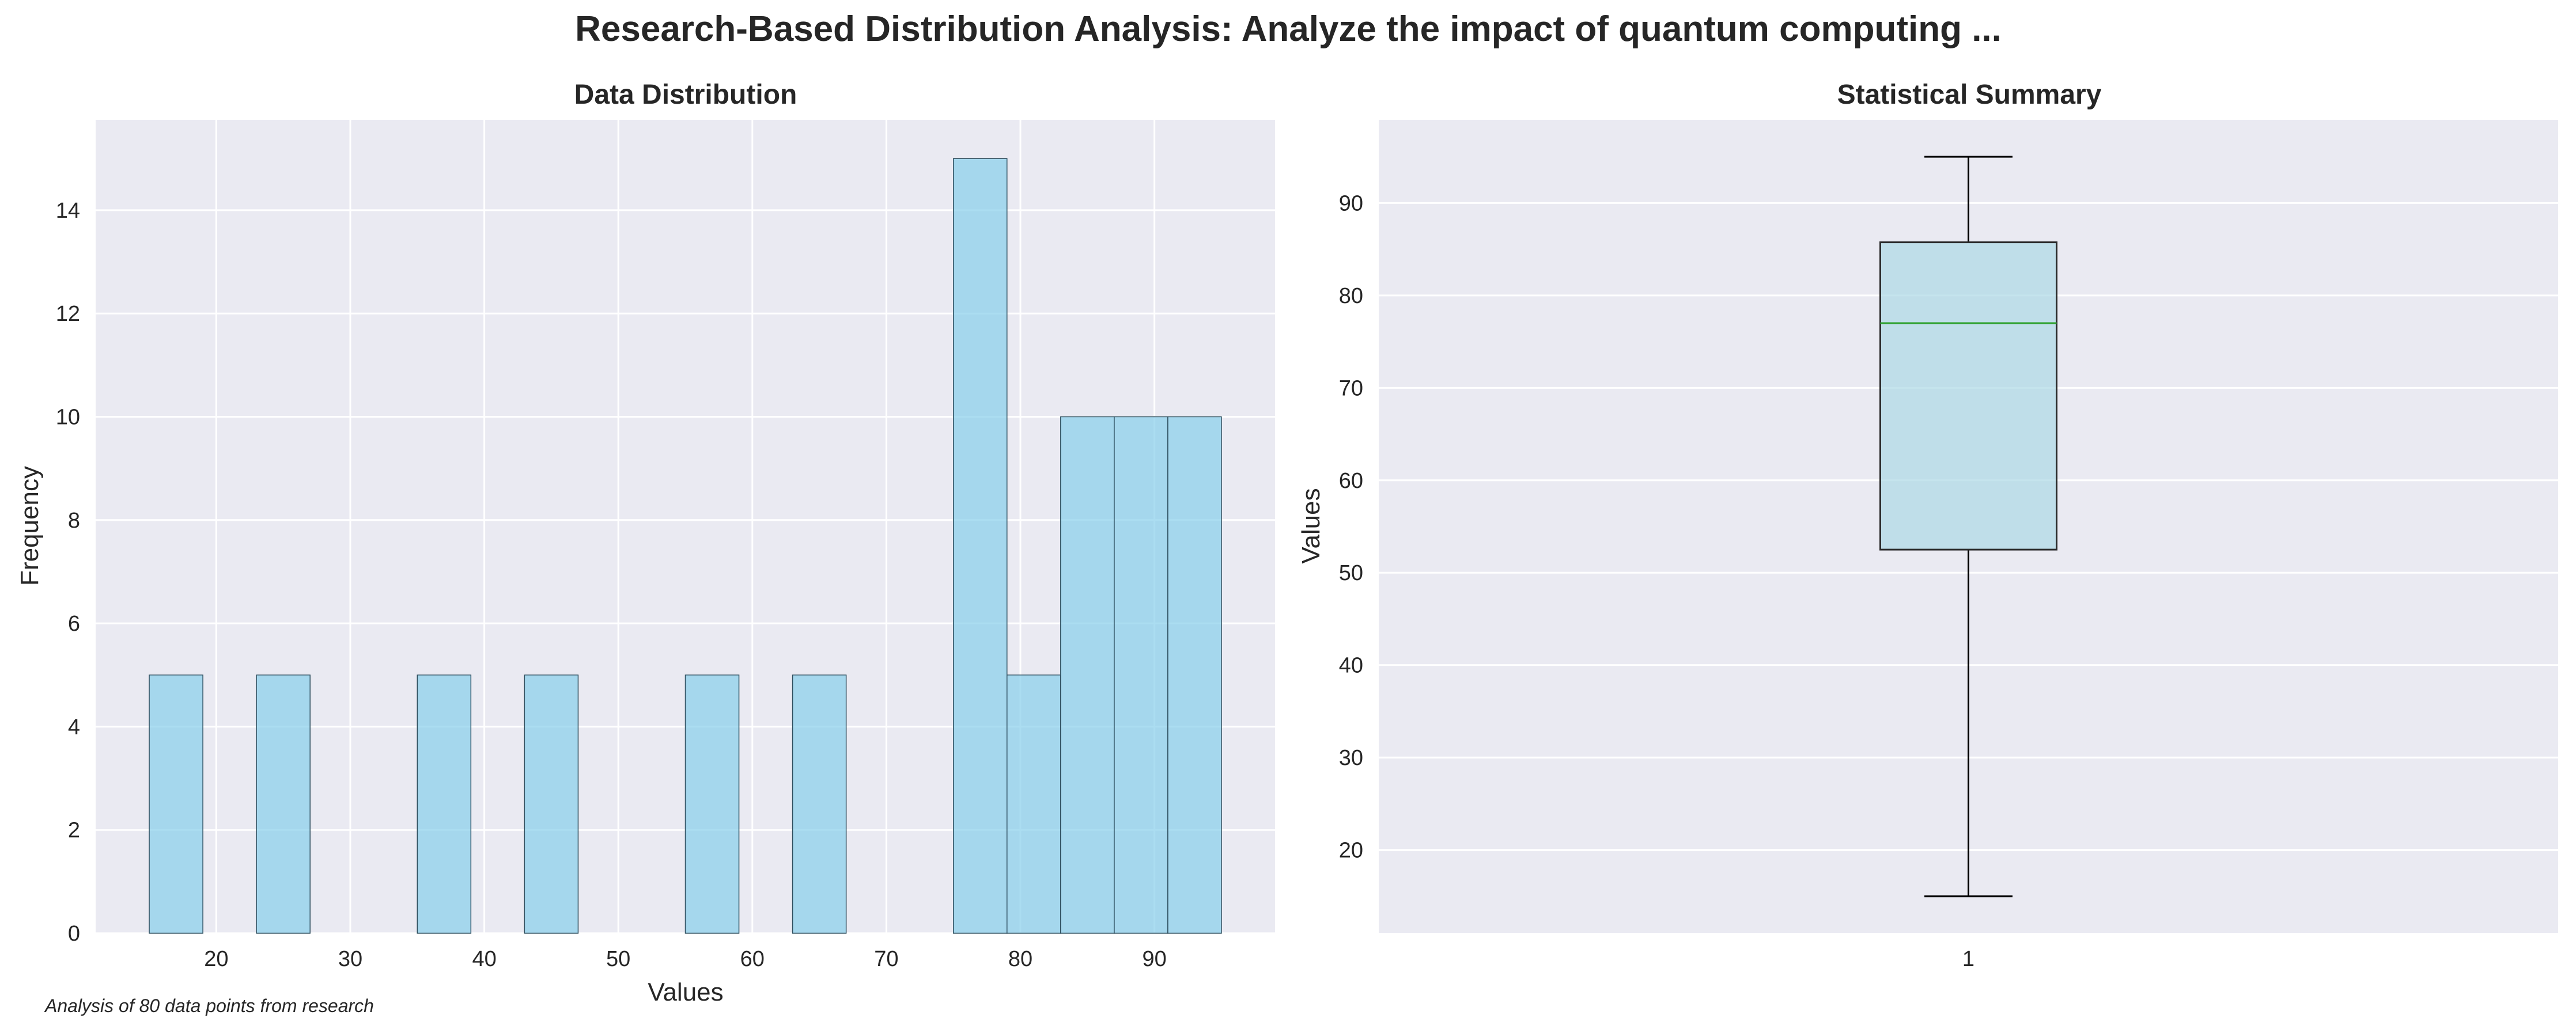 The image size is (2576, 1034). What do you see at coordinates (1351, 758) in the screenshot?
I see `boxplot-y-tick-label: 30` at bounding box center [1351, 758].